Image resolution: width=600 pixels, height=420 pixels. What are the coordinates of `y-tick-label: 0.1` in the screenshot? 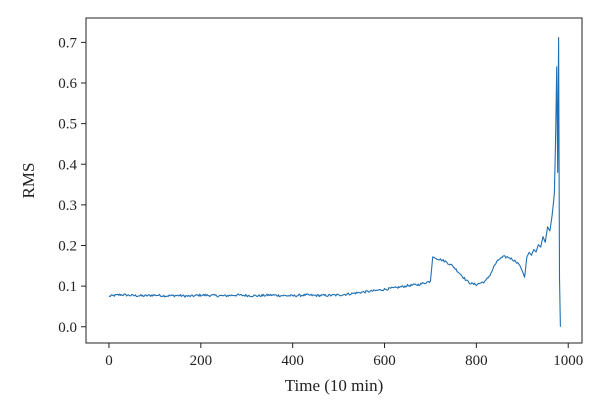 It's located at (67, 287).